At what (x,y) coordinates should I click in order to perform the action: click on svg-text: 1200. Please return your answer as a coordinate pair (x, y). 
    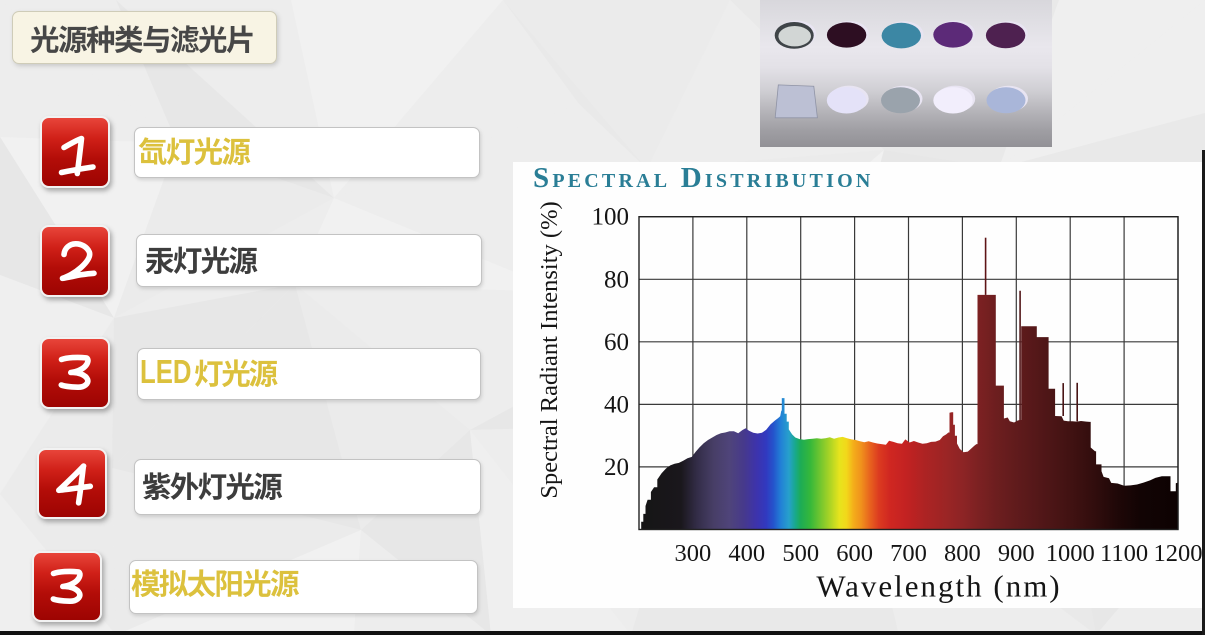
    Looking at the image, I should click on (1178, 553).